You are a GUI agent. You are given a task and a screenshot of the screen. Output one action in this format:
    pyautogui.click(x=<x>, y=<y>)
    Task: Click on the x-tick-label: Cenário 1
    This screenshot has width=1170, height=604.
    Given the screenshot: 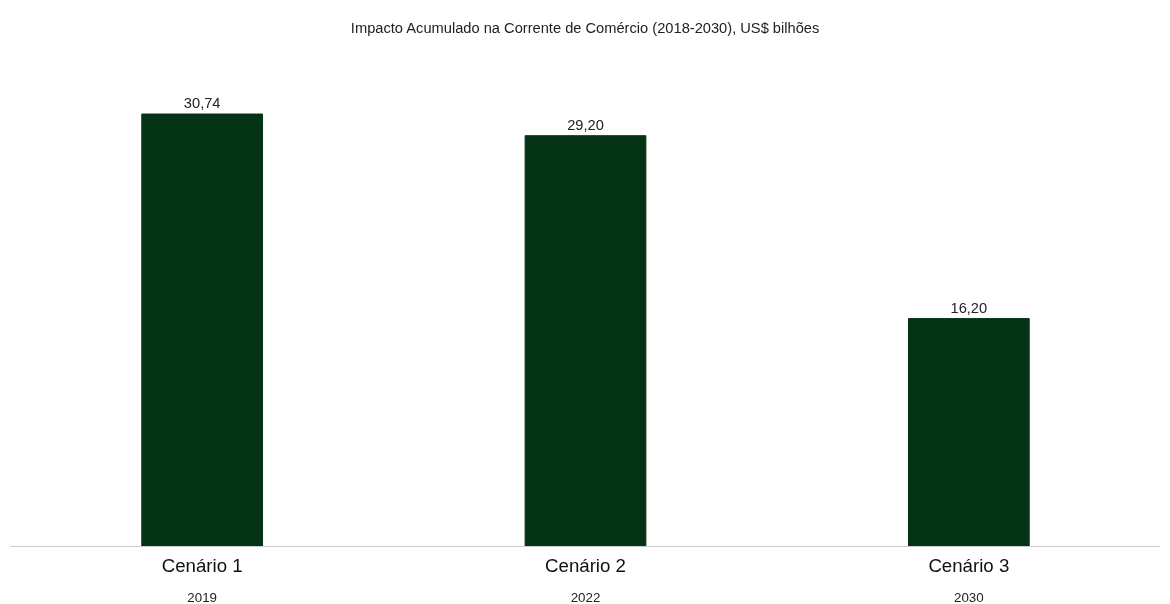 What is the action you would take?
    pyautogui.click(x=202, y=565)
    